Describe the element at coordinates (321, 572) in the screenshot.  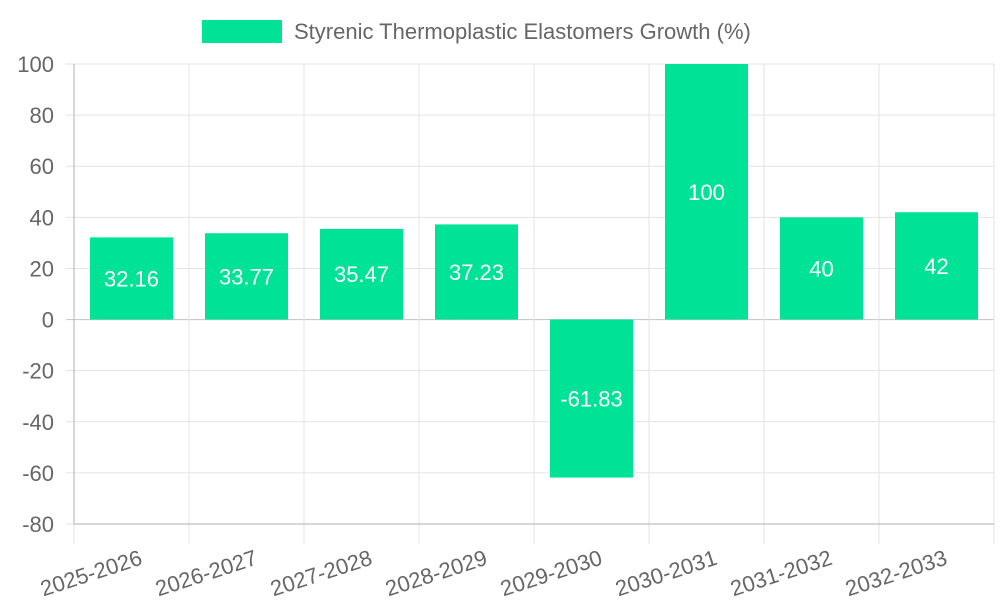
I see `x-tick-label: 2027-2028` at that location.